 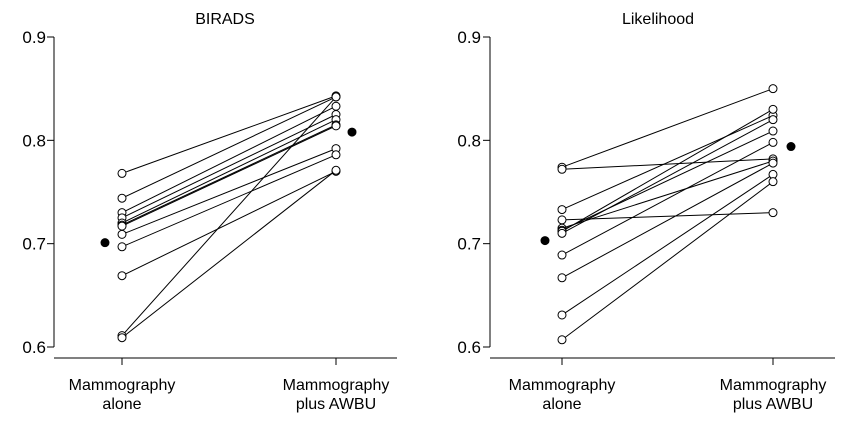 What do you see at coordinates (225, 19) in the screenshot?
I see `panel-title: BIRADS` at bounding box center [225, 19].